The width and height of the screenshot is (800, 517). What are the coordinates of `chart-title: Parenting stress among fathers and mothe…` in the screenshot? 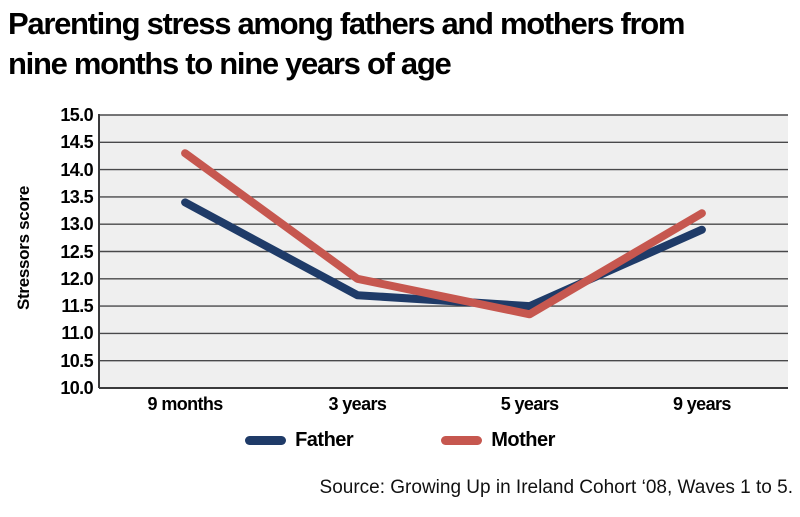 It's located at (346, 43).